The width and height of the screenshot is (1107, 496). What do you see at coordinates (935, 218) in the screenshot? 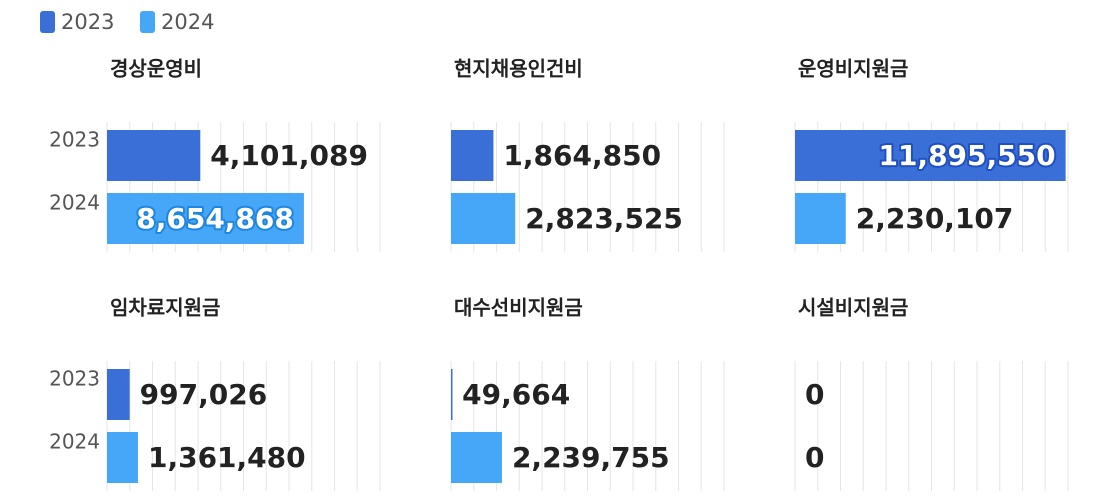
I see `value-label: 2,230,107` at bounding box center [935, 218].